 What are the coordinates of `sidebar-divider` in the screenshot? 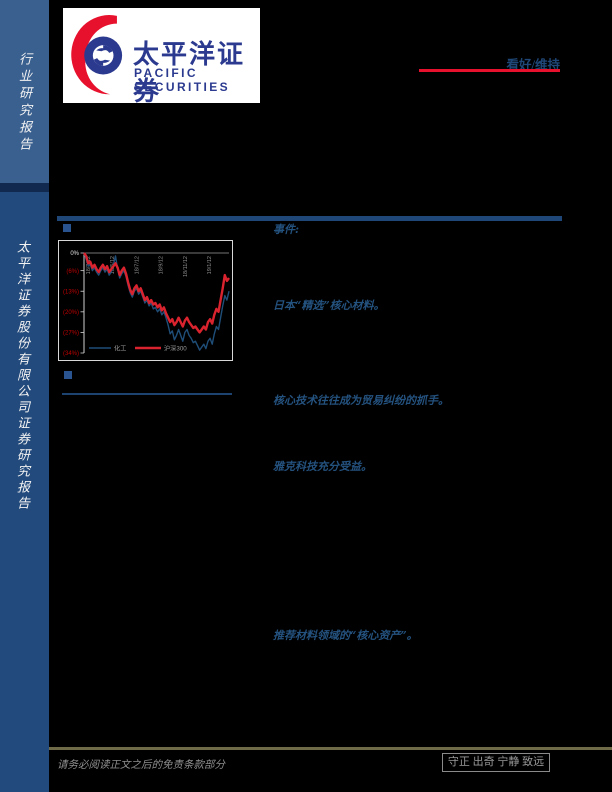 It's located at (24, 187).